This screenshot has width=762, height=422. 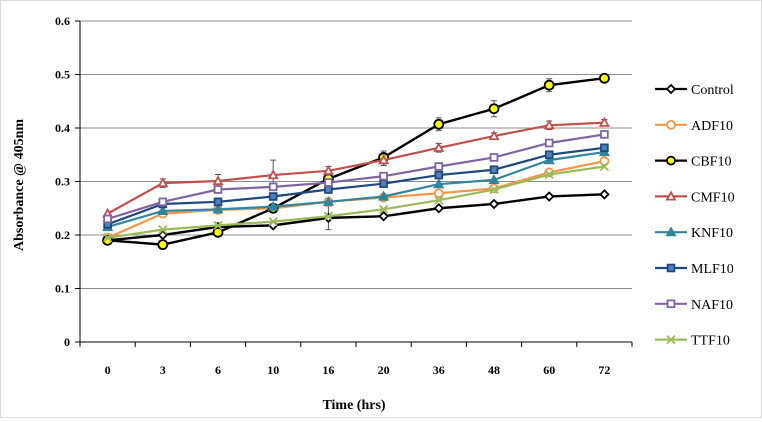 I want to click on x-tick-label: 16, so click(x=328, y=370).